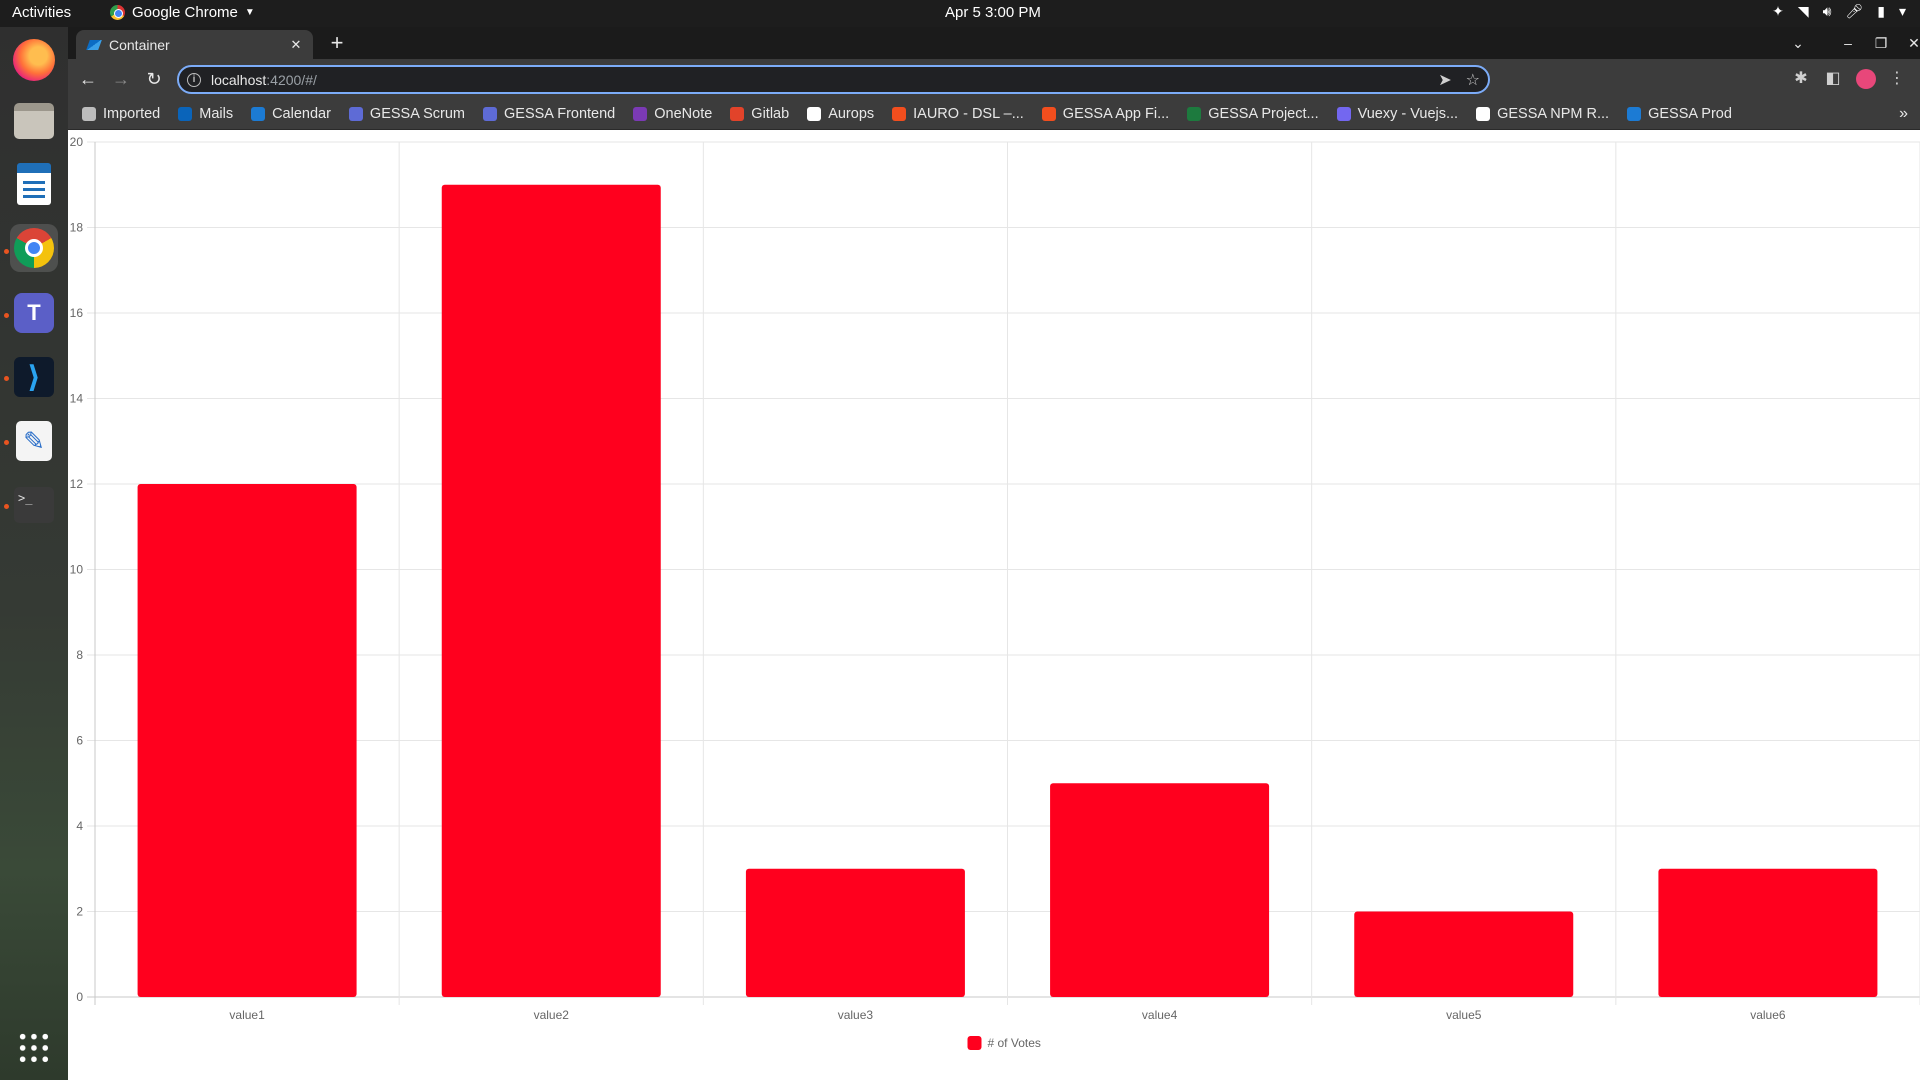 The width and height of the screenshot is (1920, 1080). Describe the element at coordinates (117, 12) in the screenshot. I see `chrome-icon` at that location.